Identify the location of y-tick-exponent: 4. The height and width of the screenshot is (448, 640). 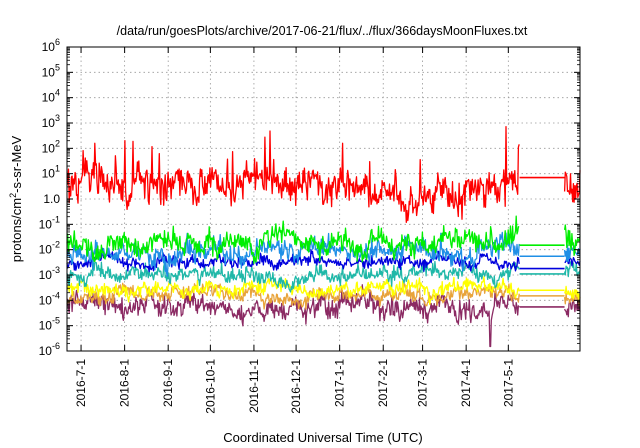
(57, 93).